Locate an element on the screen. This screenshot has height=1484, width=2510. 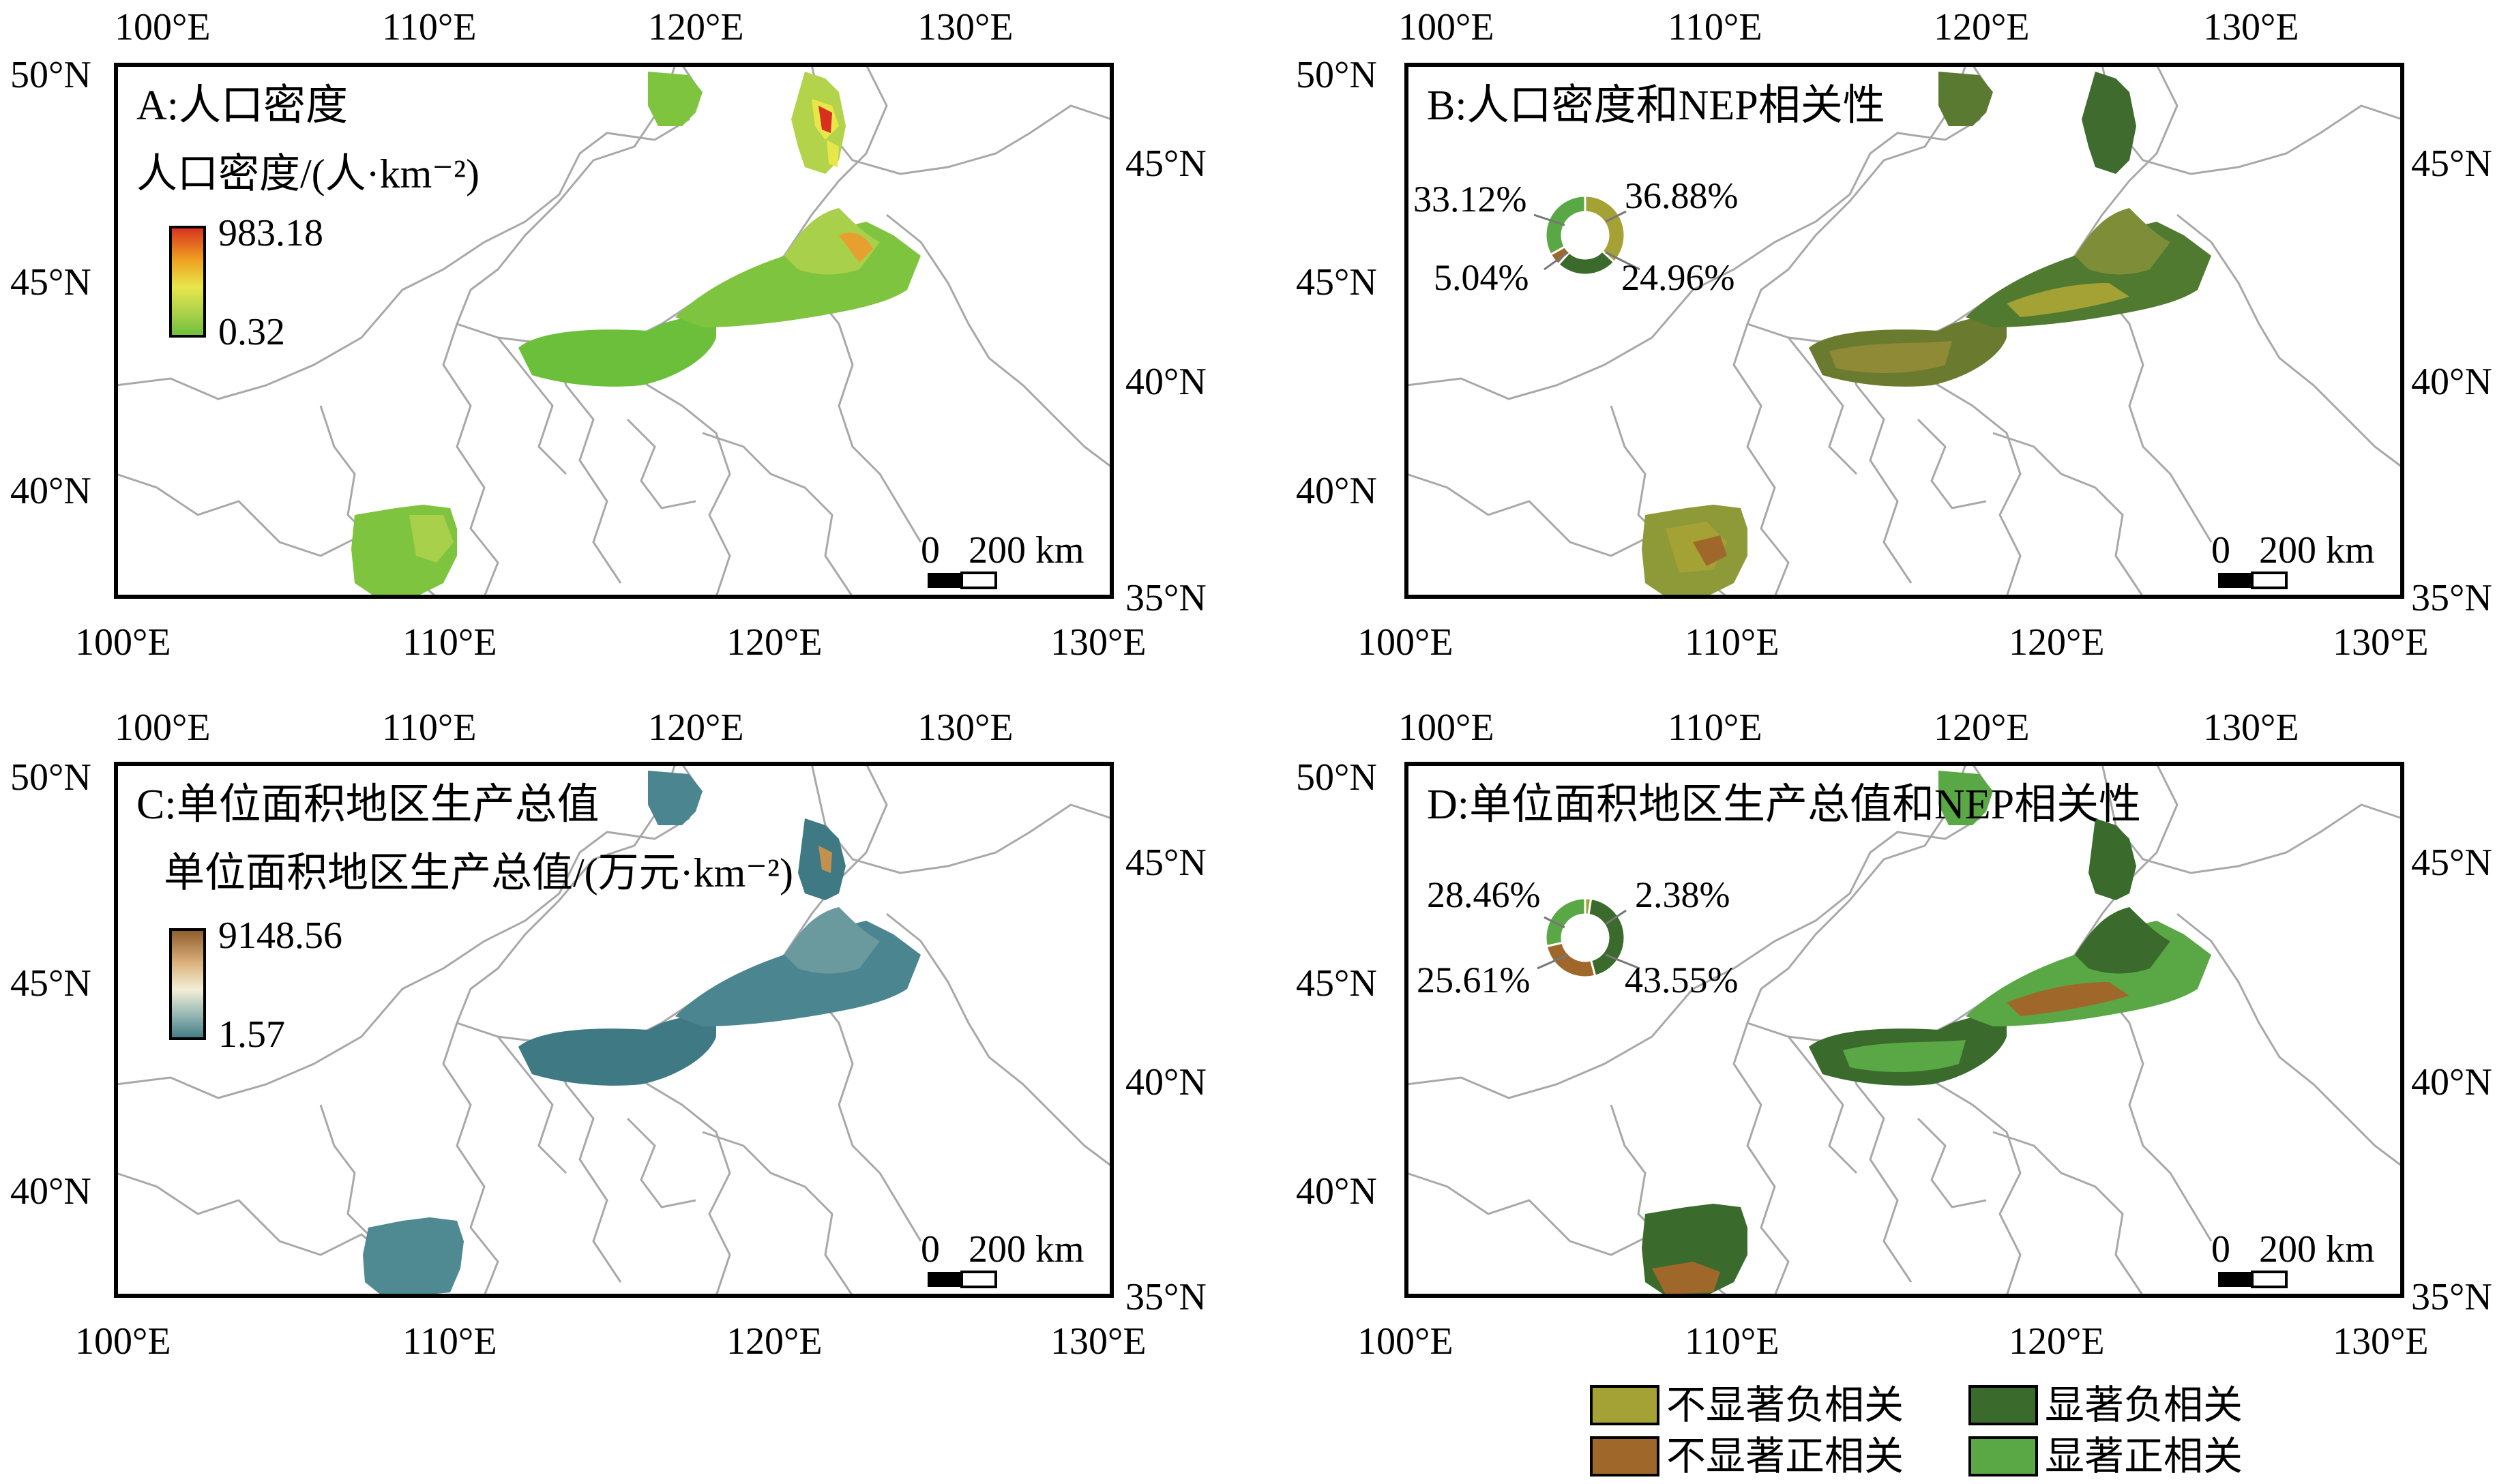
donut-b-slices is located at coordinates (1585, 235).